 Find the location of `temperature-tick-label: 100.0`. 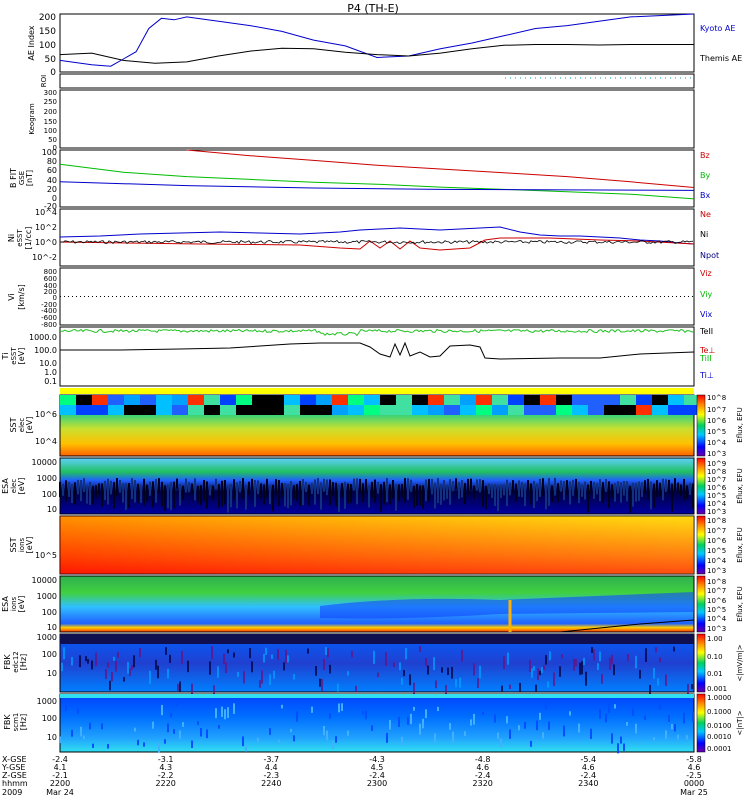

temperature-tick-label: 100.0 is located at coordinates (45, 350).